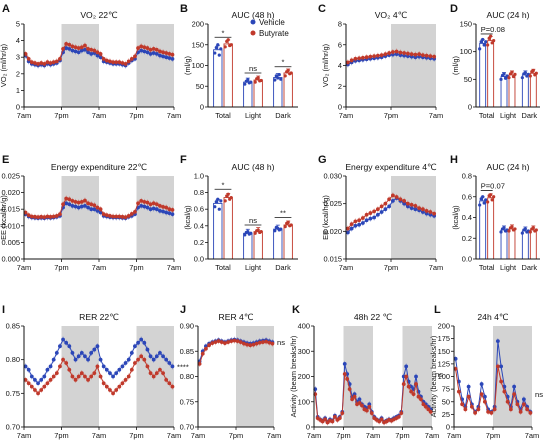 The width and height of the screenshot is (550, 446). What do you see at coordinates (198, 65) in the screenshot?
I see `y-tick-label: 100` at bounding box center [198, 65].